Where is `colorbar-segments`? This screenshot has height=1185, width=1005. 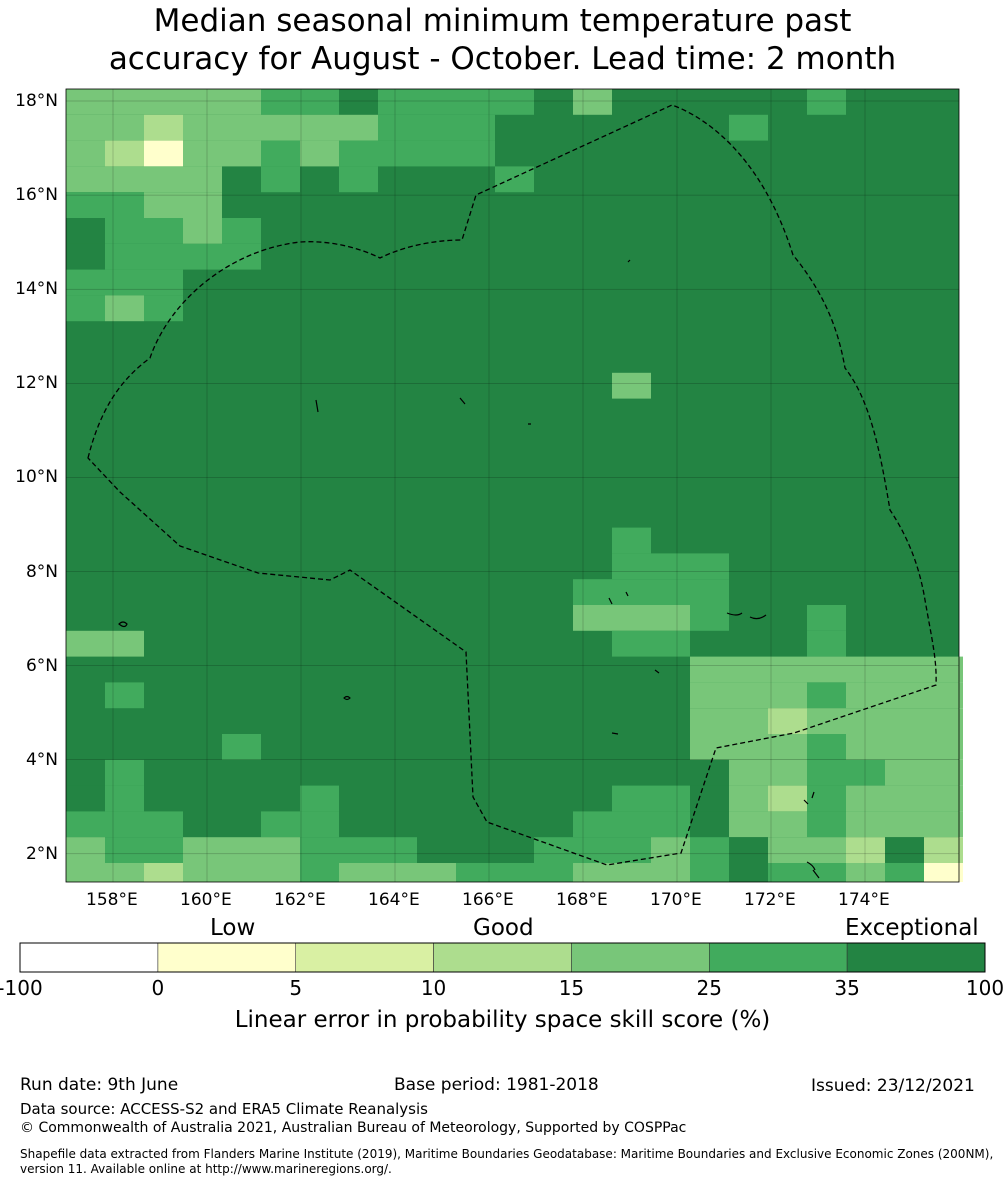
colorbar-segments is located at coordinates (502, 957).